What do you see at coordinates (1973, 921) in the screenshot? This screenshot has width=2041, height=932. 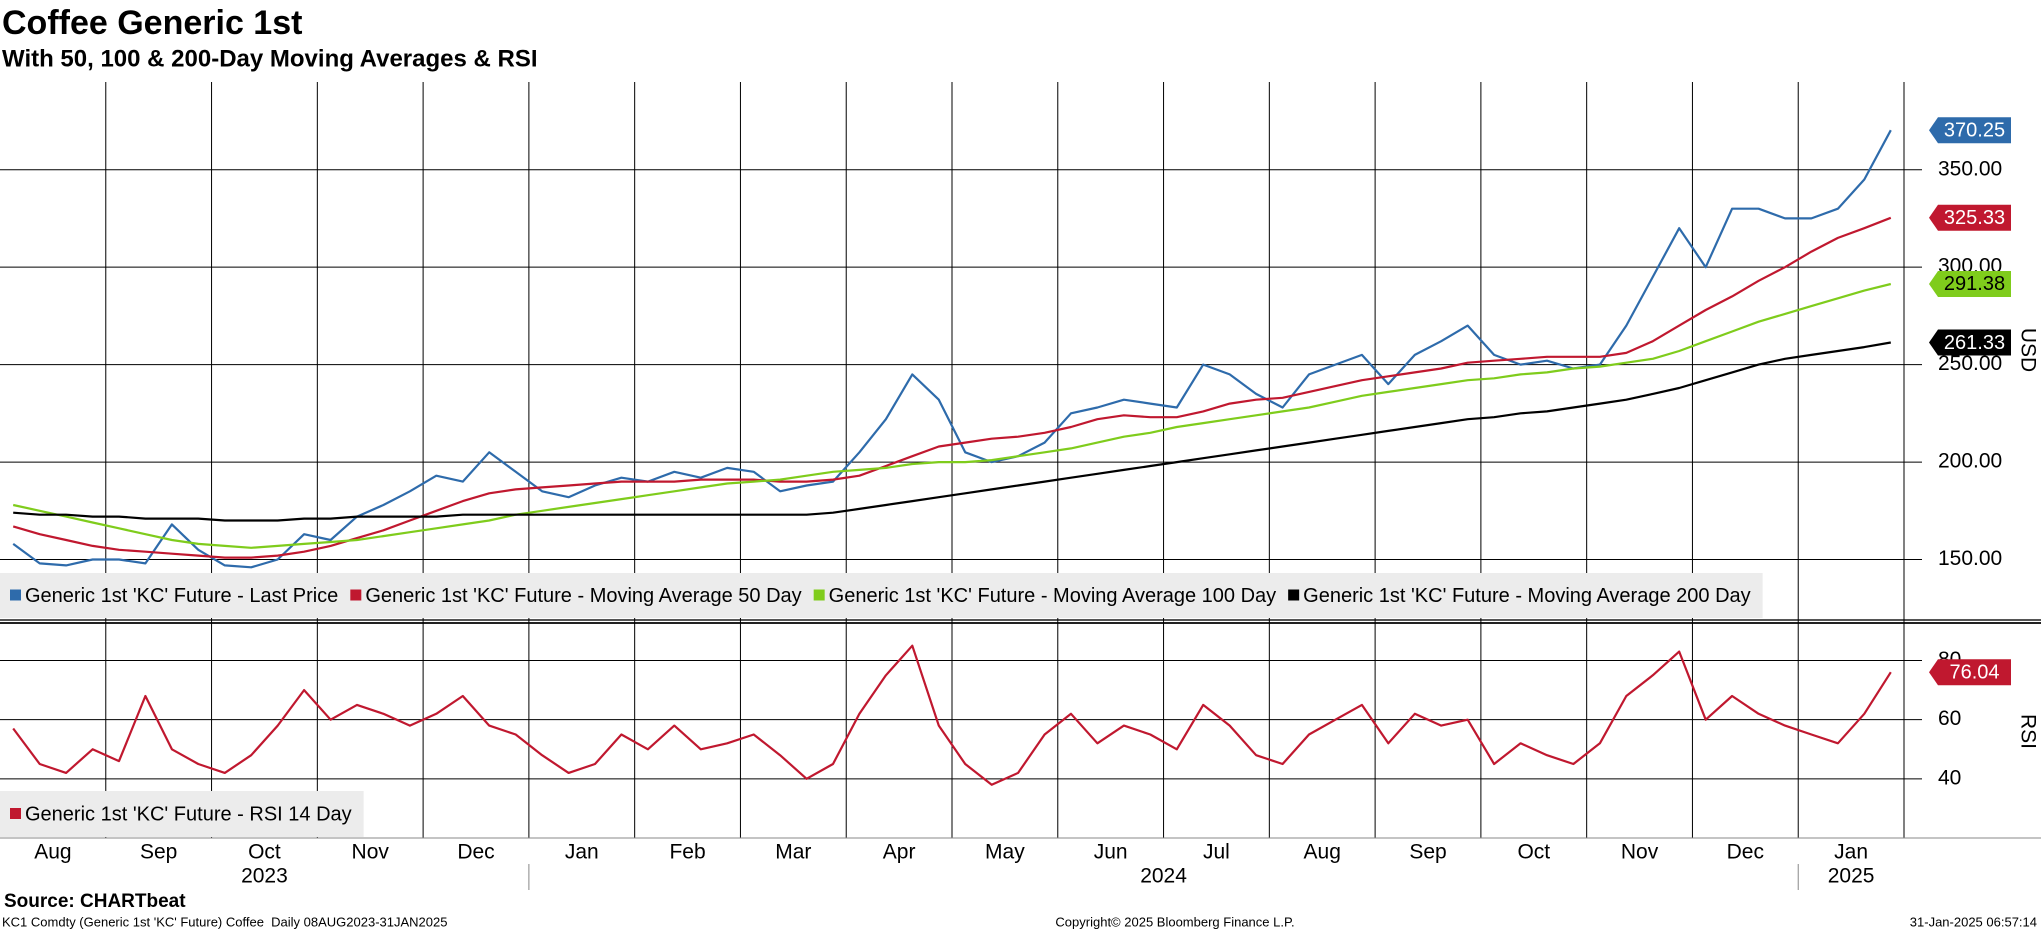 I see `footer-right: 31-Jan-2025 06:57:14` at bounding box center [1973, 921].